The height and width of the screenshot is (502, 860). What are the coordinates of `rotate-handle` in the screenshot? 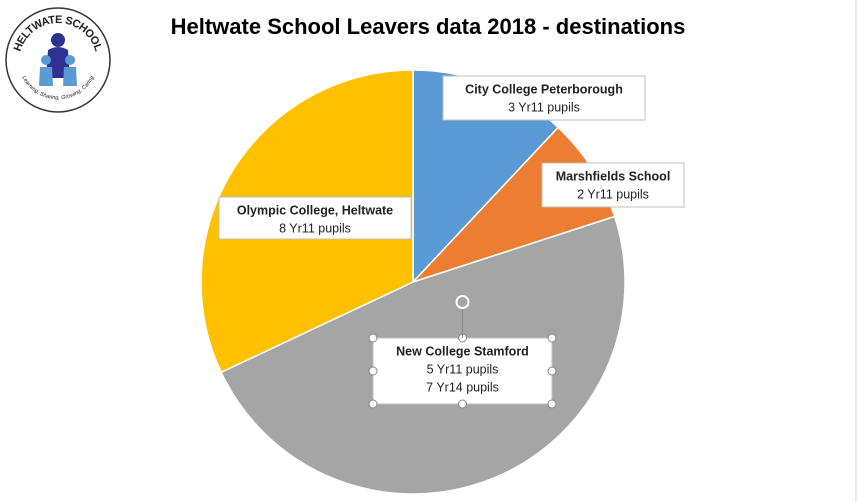 It's located at (462, 302).